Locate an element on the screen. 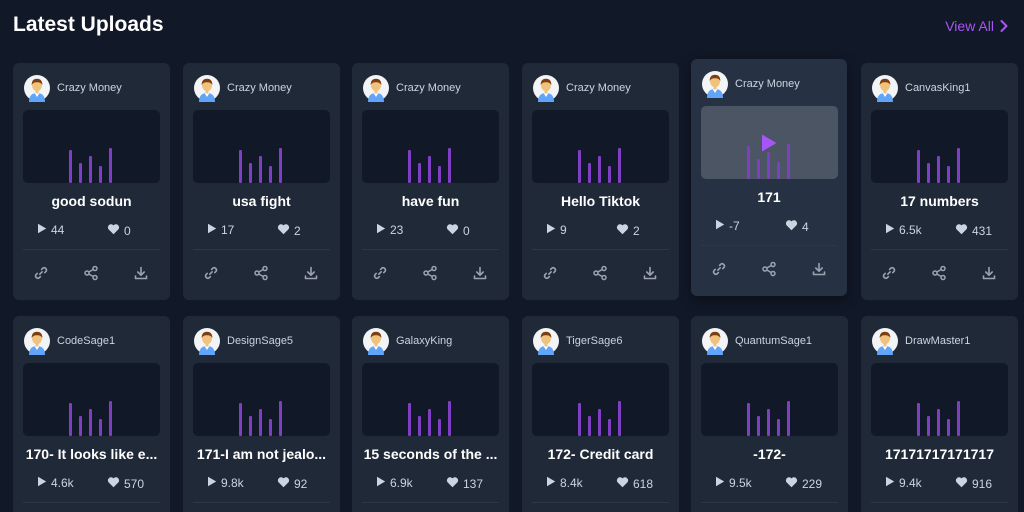  link-icon is located at coordinates (211, 273).